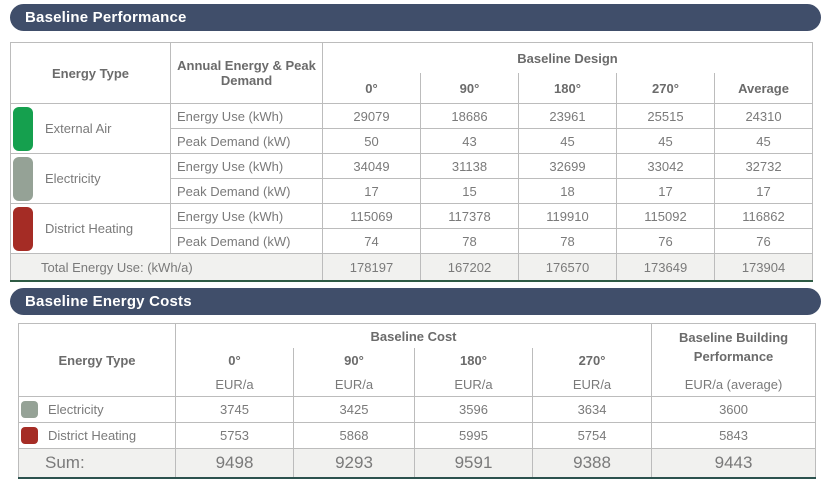  Describe the element at coordinates (567, 116) in the screenshot. I see `value-cell: 23961` at that location.